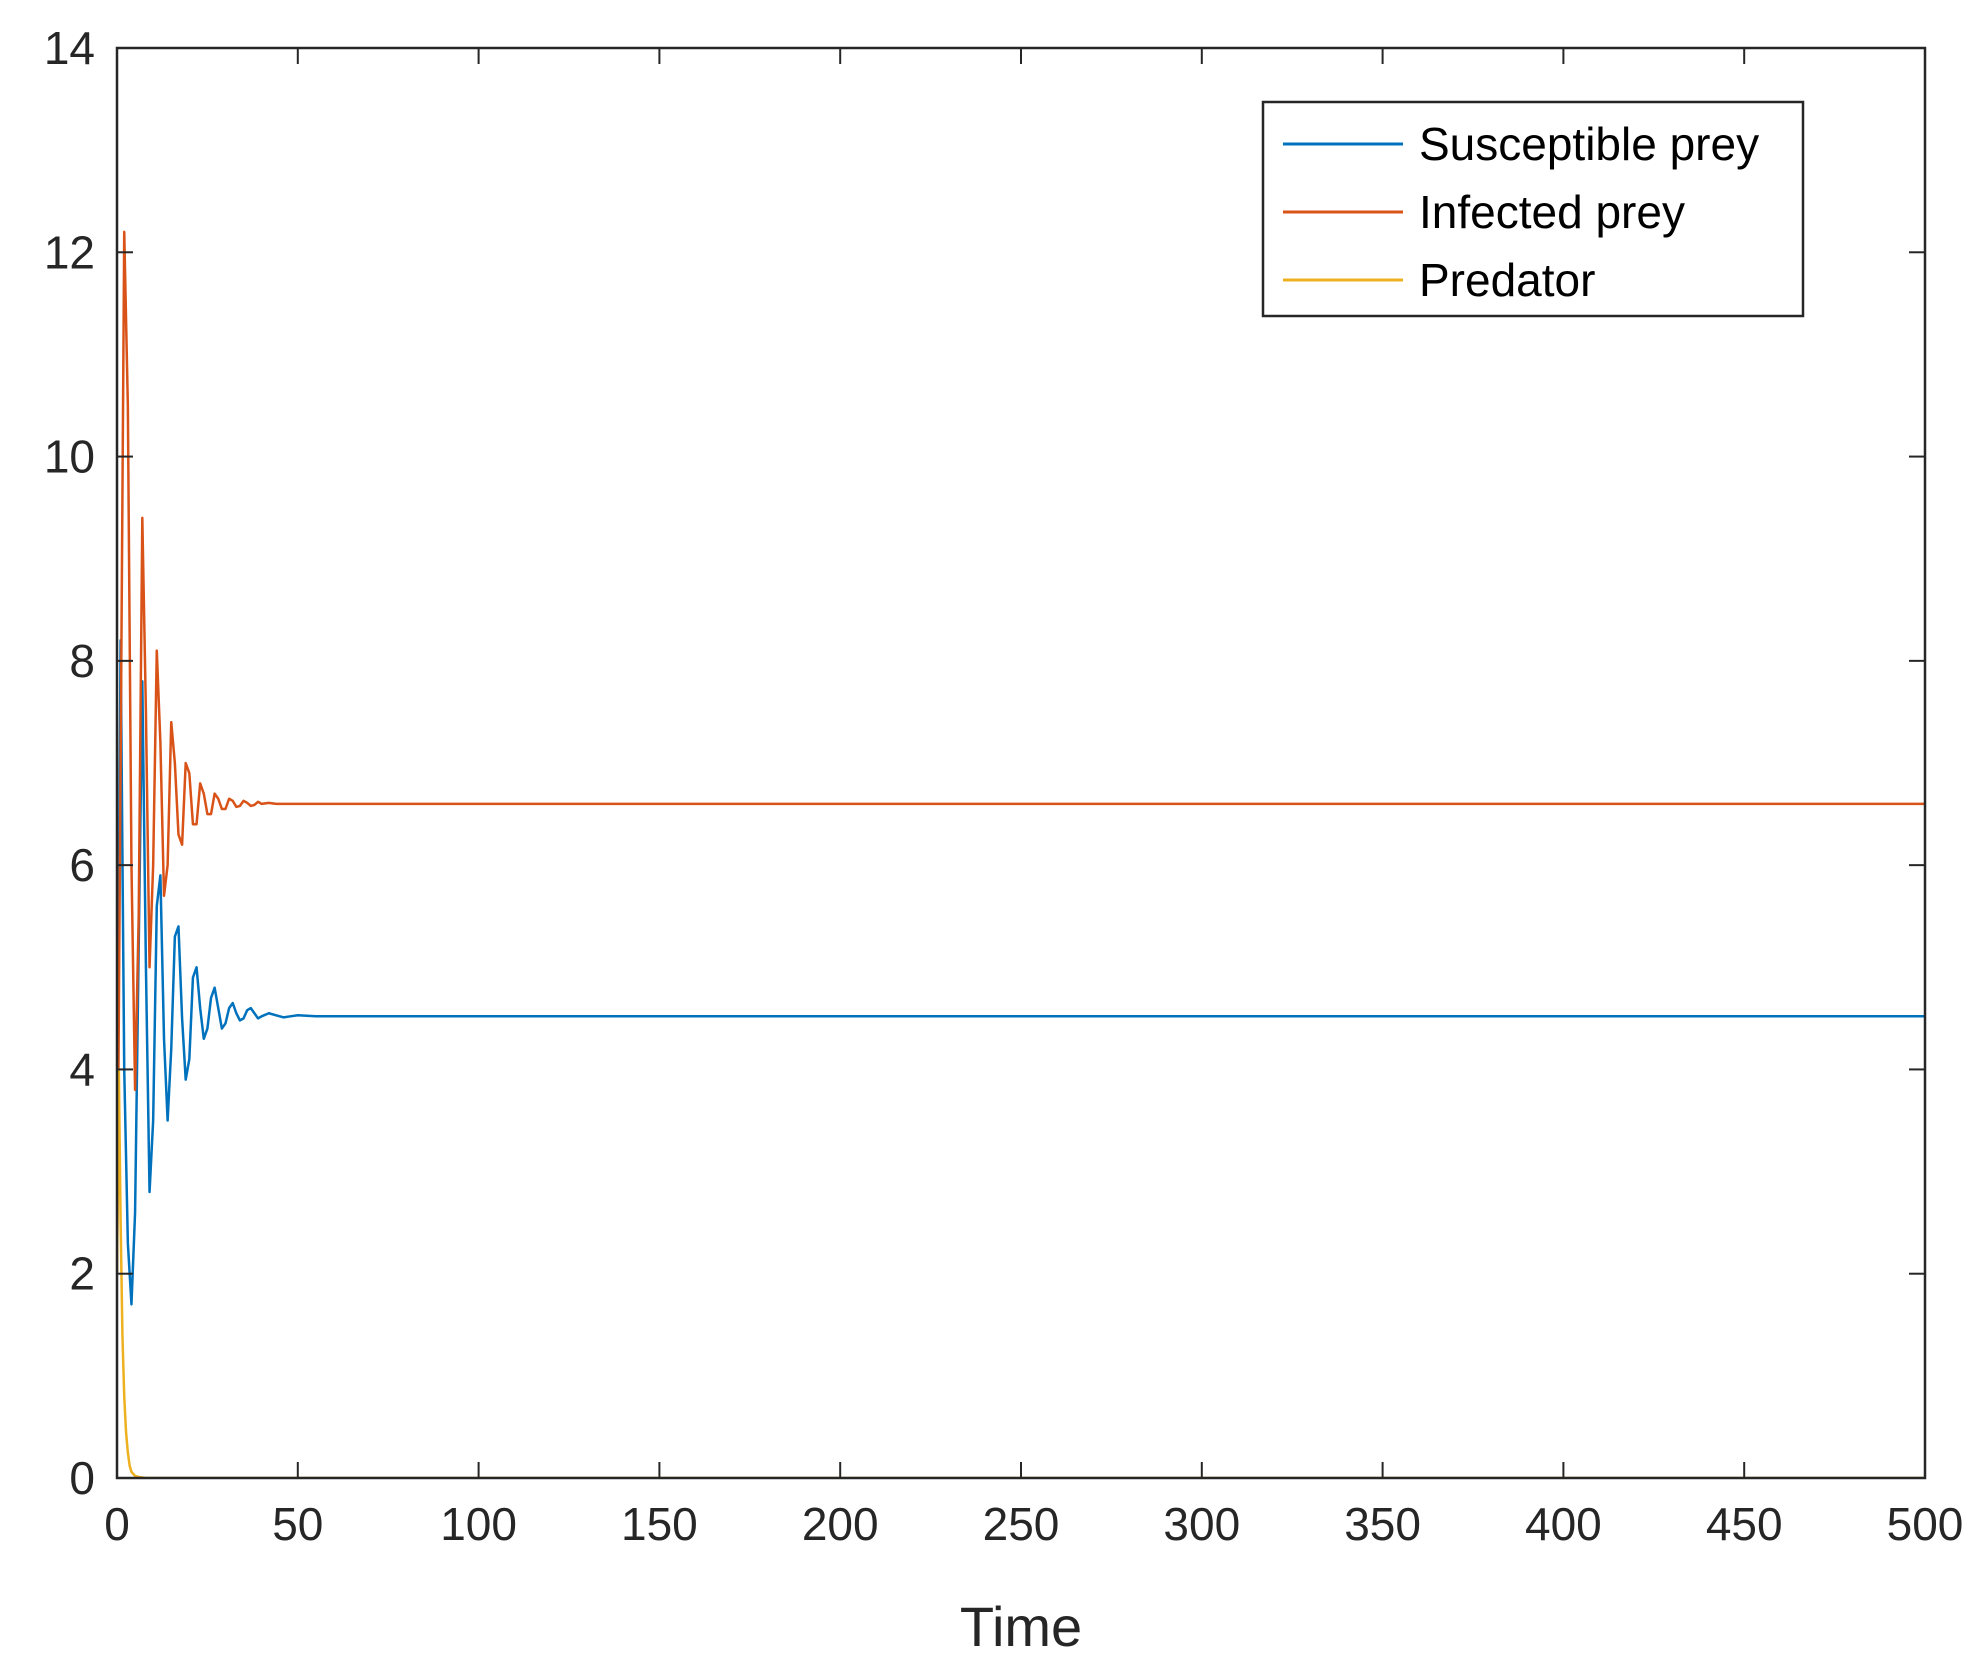 The height and width of the screenshot is (1668, 1987). What do you see at coordinates (117, 1524) in the screenshot?
I see `x-tick-label: 0` at bounding box center [117, 1524].